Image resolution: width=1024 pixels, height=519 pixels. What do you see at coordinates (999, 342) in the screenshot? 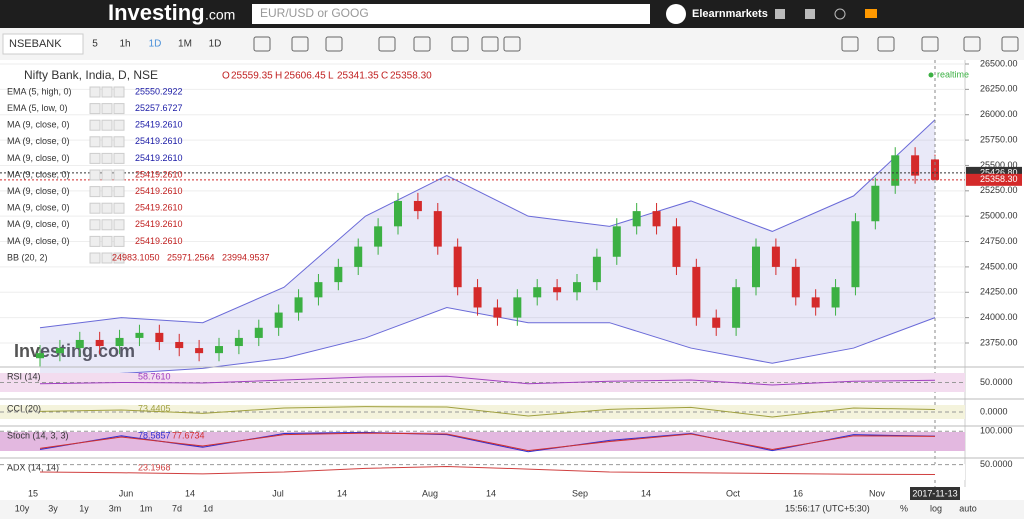
I see `y-tick-label: 23750.00` at bounding box center [999, 342].